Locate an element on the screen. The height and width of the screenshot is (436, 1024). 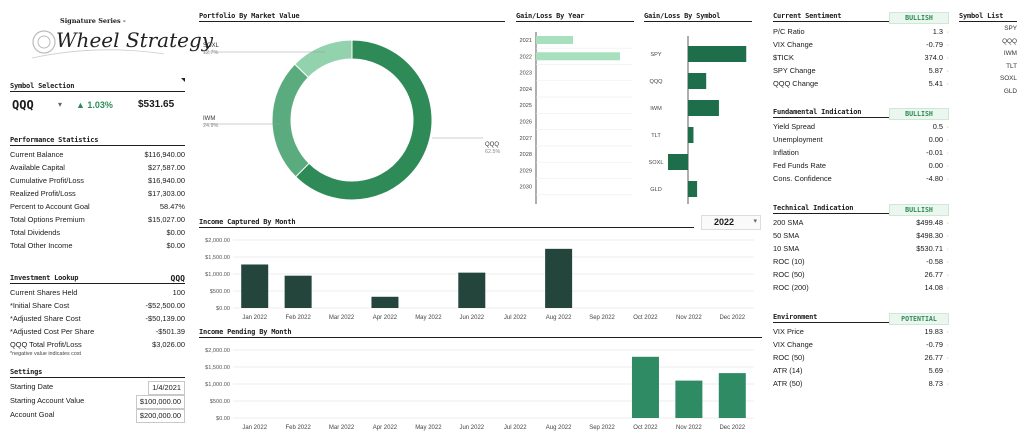
stat-value: 1/4/2021 is located at coordinates (166, 388).